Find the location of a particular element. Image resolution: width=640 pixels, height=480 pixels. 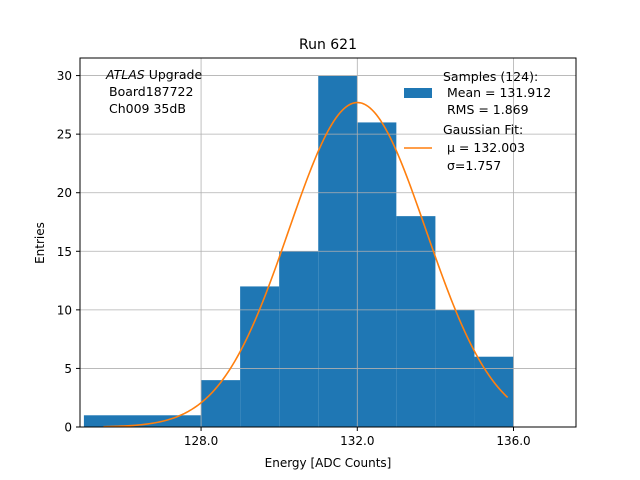

y-tick-label: 25 is located at coordinates (64, 135).